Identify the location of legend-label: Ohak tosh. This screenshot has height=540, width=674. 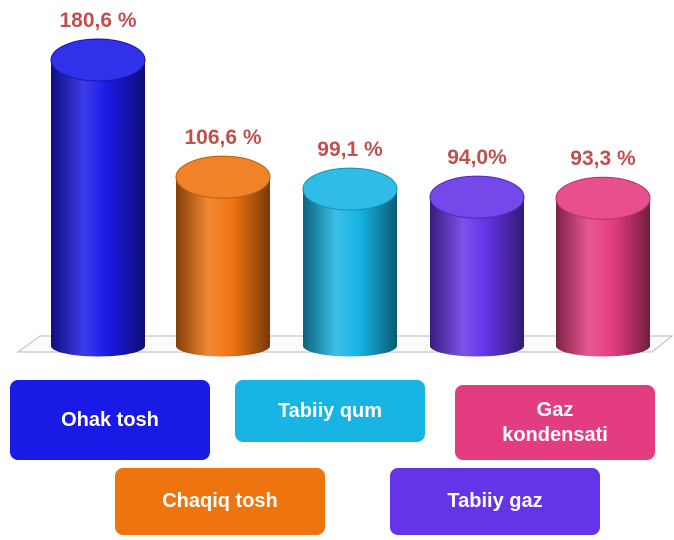
(110, 419).